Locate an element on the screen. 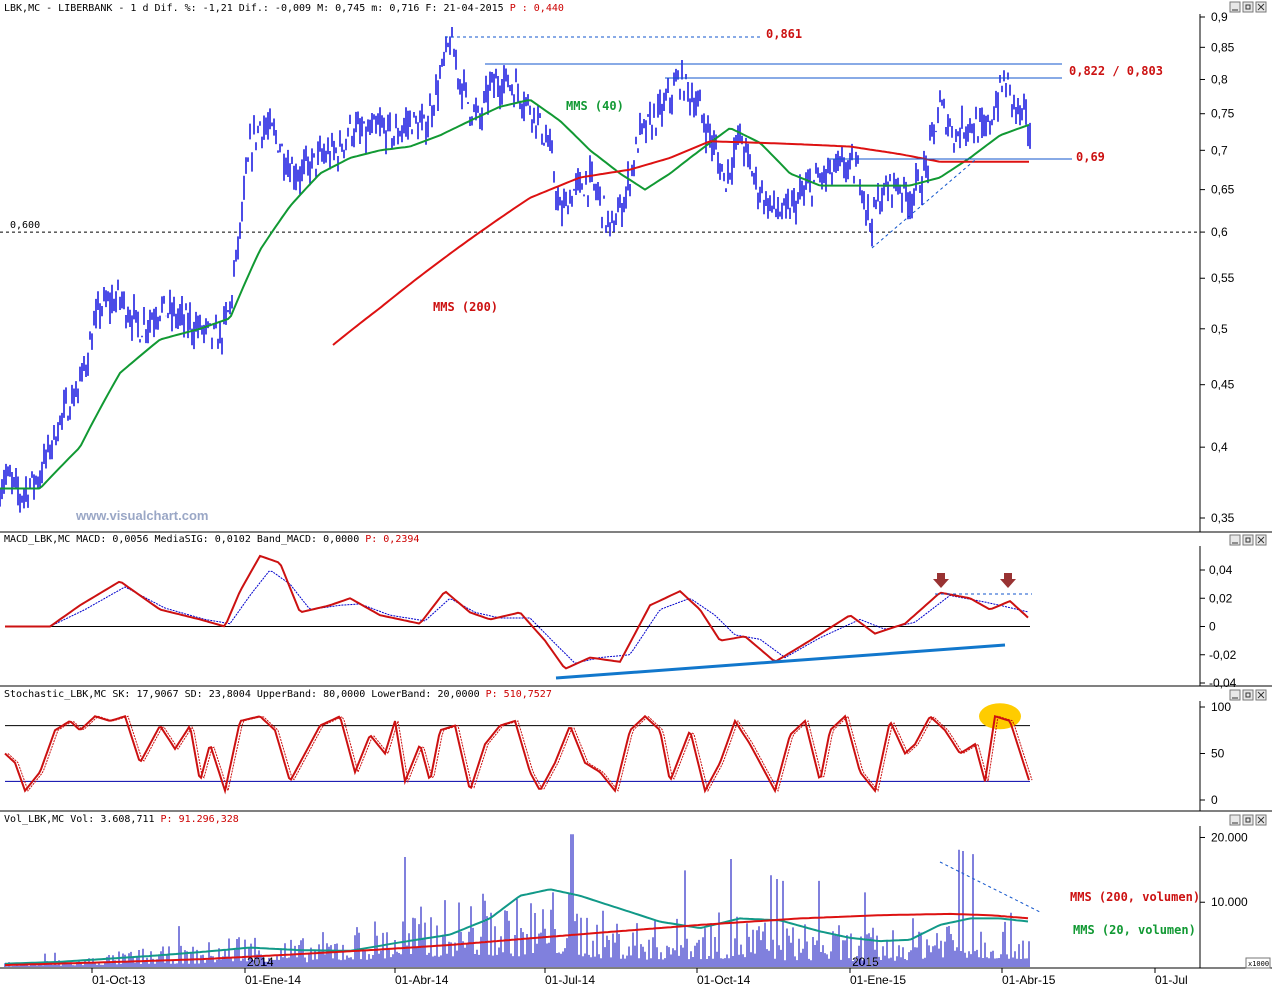 This screenshot has height=989, width=1272. mms200-line is located at coordinates (680, 243).